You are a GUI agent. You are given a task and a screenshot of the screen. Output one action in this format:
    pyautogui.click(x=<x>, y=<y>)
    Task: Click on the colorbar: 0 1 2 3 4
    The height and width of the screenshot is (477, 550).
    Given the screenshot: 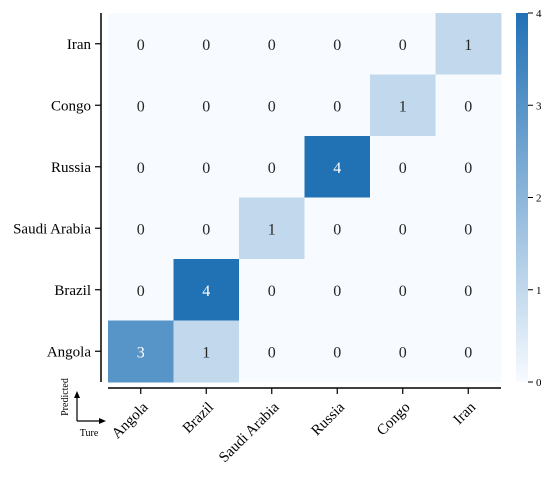 What is the action you would take?
    pyautogui.click(x=529, y=198)
    